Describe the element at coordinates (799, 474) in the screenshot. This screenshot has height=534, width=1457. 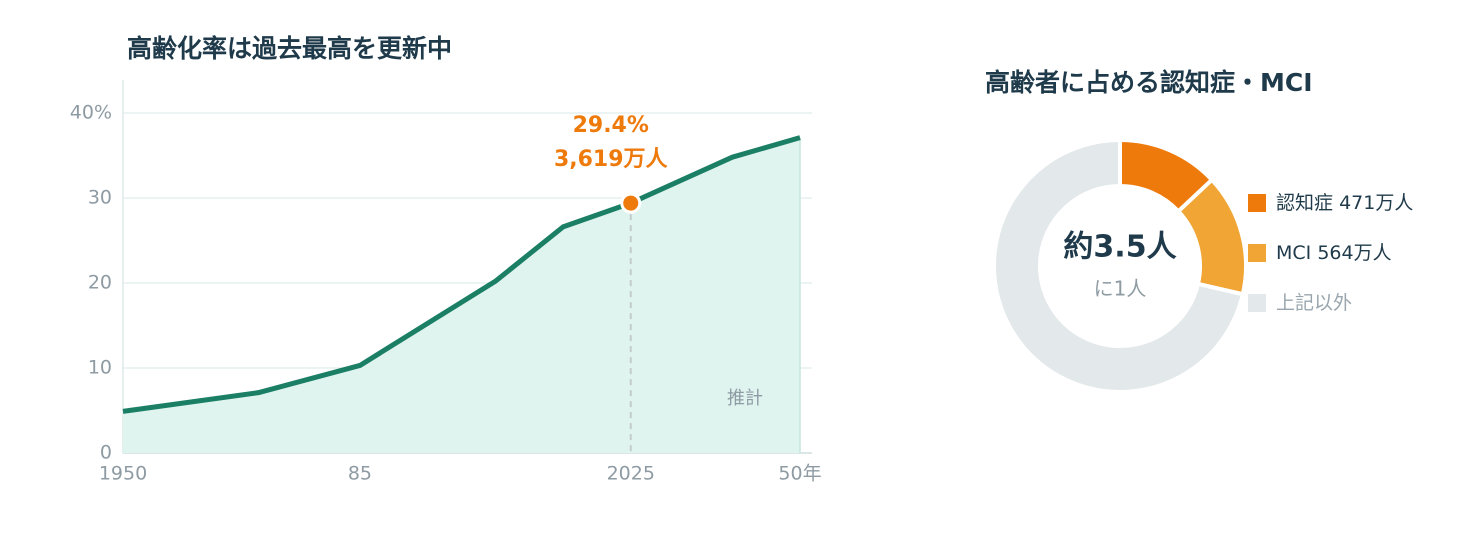
I see `x-tick-label: 50年` at that location.